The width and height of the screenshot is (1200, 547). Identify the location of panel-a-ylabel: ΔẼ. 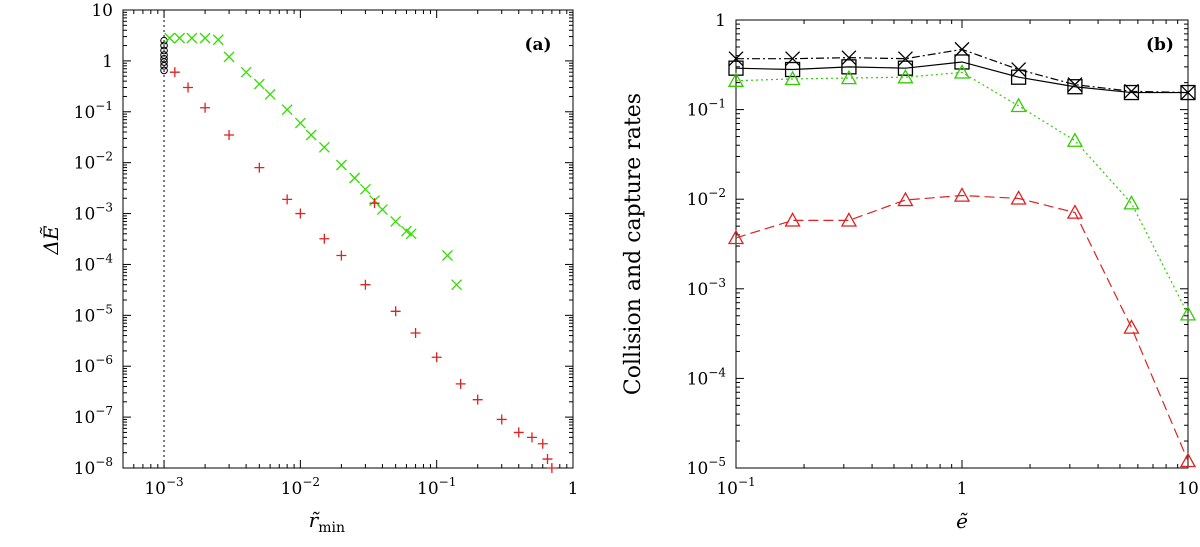
(51, 240).